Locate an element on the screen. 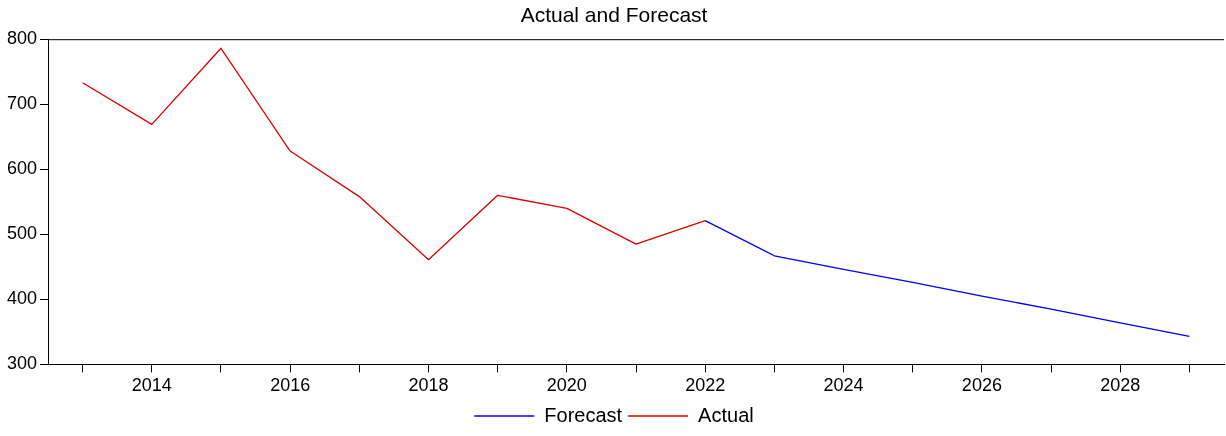 This screenshot has height=436, width=1226. y-tick-label: 800 is located at coordinates (22, 38).